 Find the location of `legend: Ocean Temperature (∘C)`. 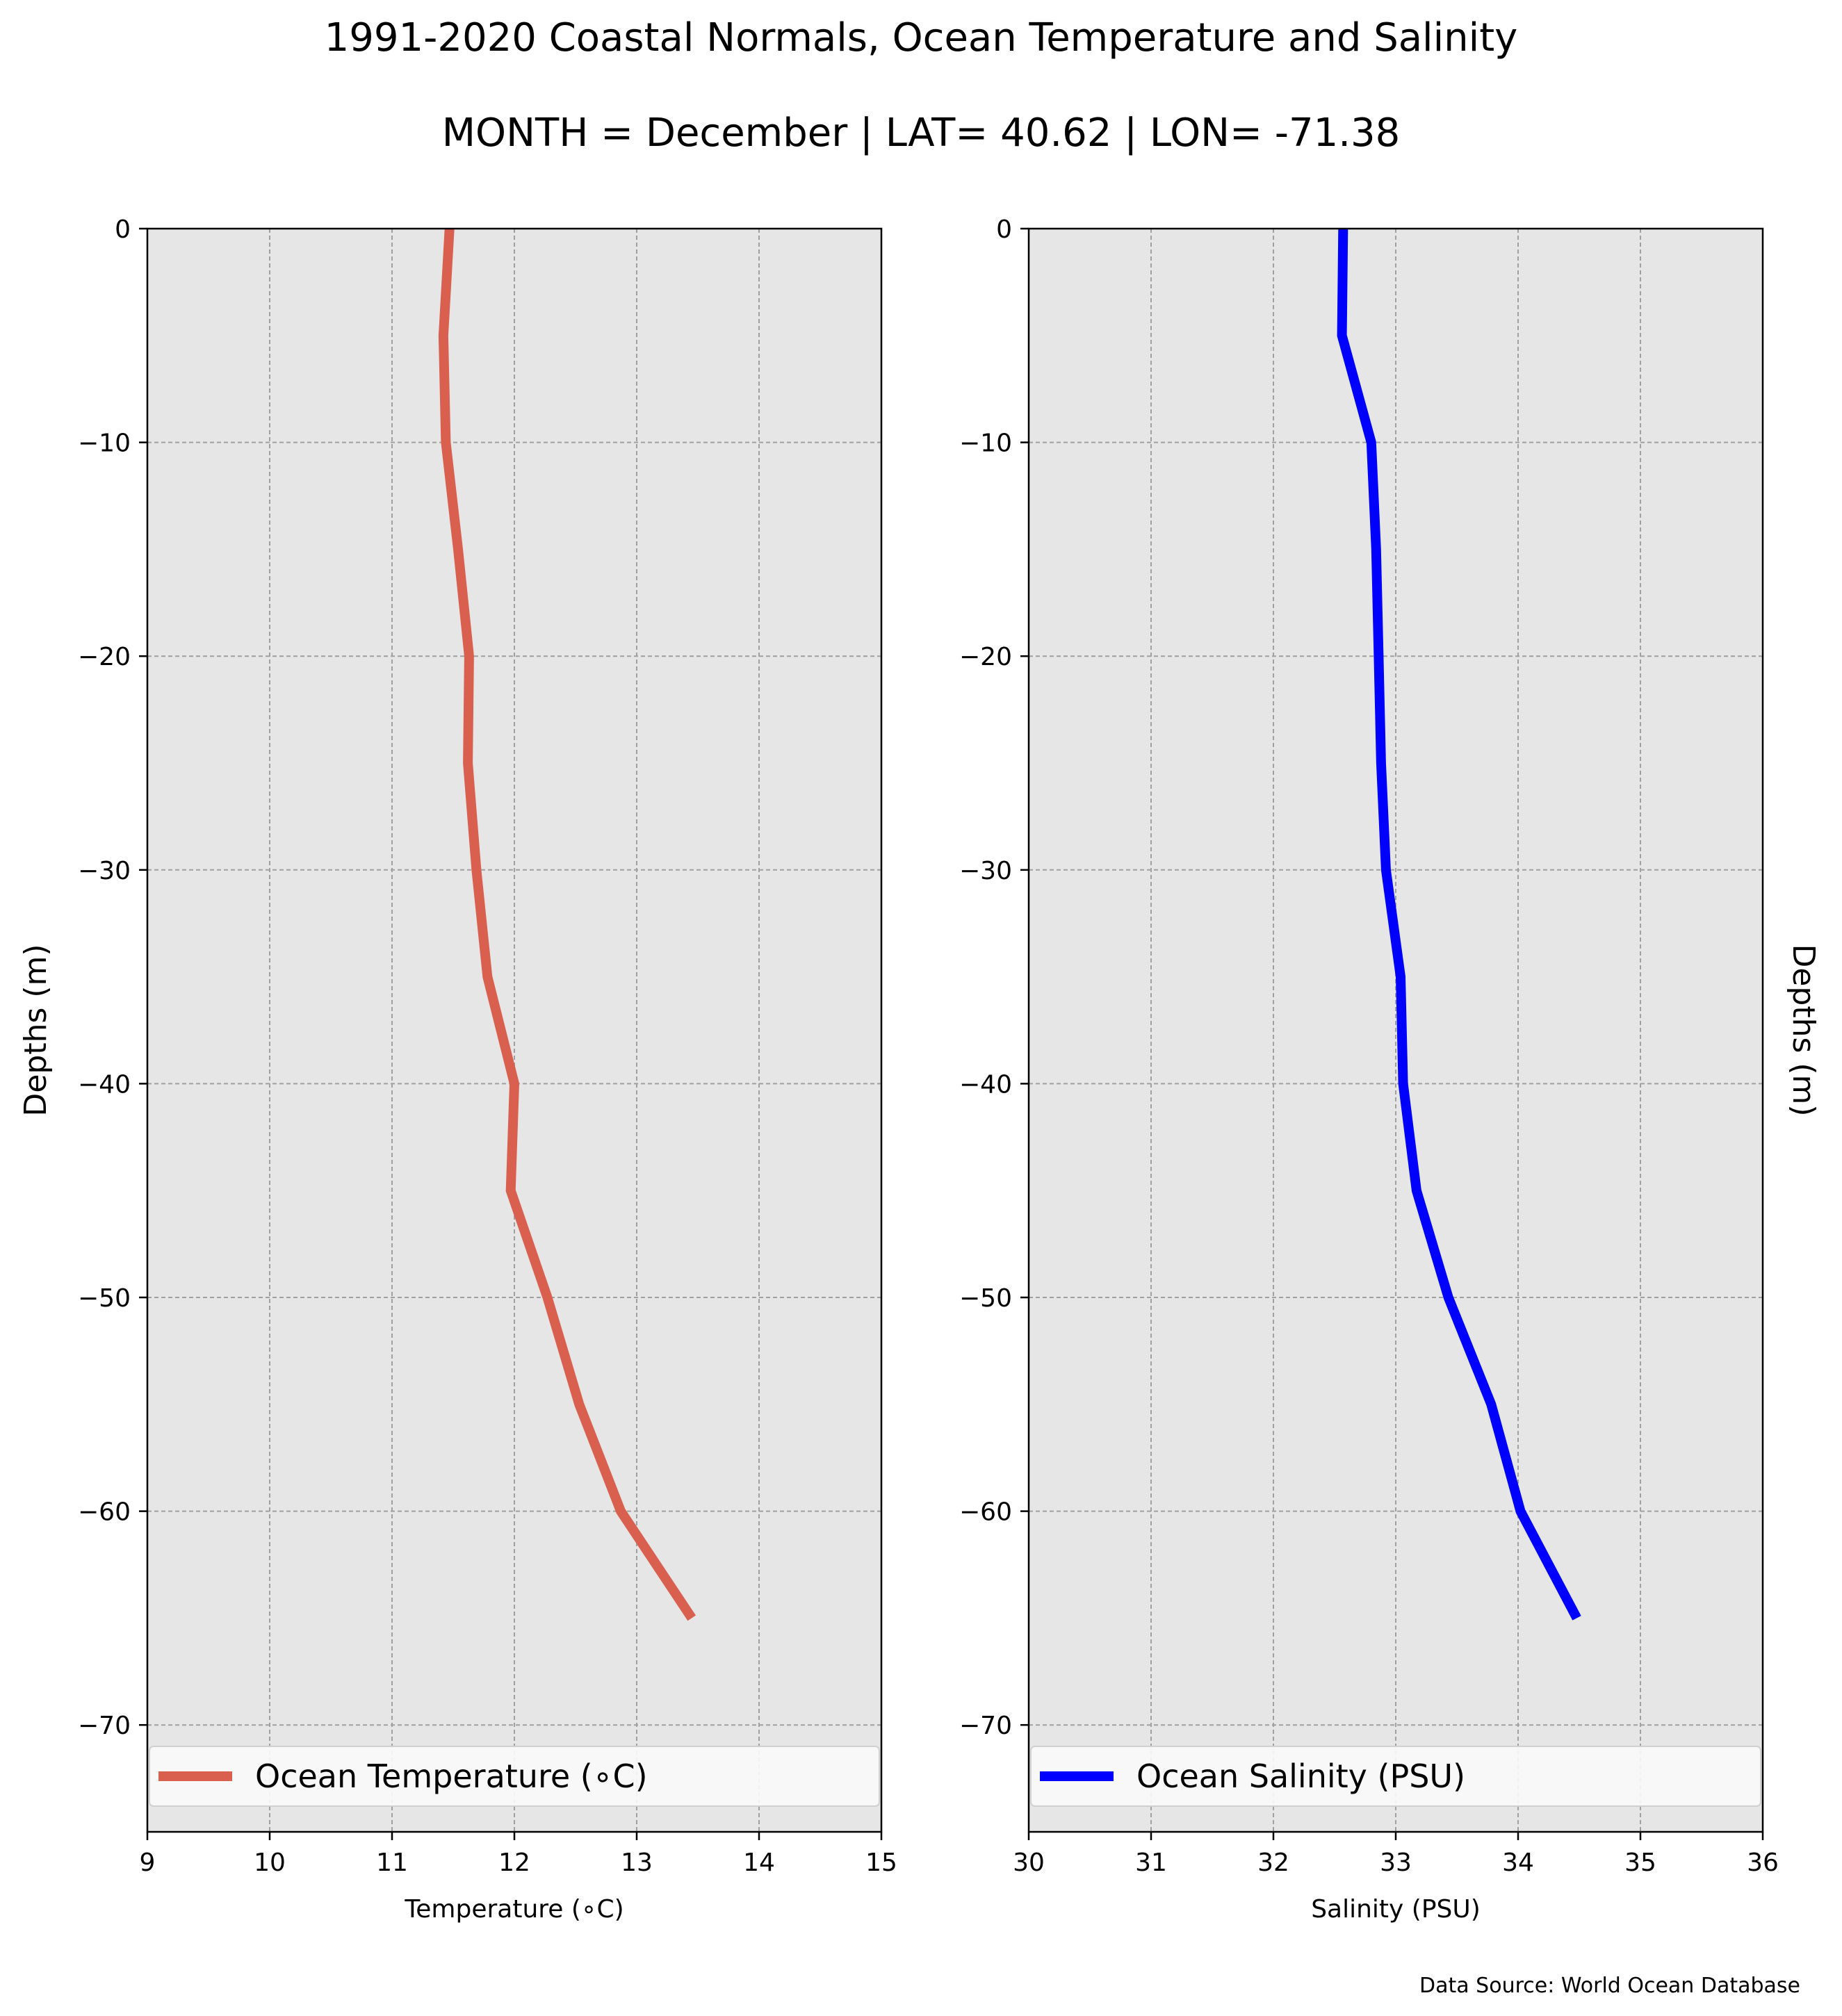

legend: Ocean Temperature (∘C) is located at coordinates (514, 1777).